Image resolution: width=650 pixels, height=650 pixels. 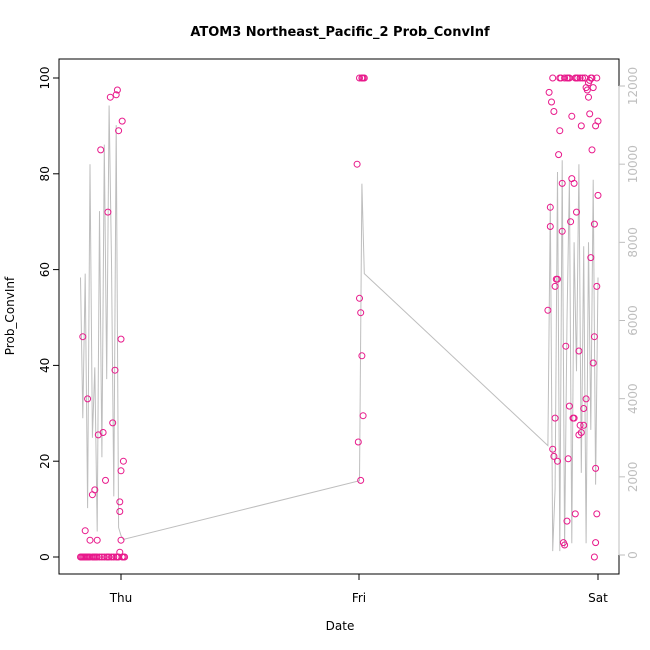 What do you see at coordinates (633, 320) in the screenshot?
I see `y2-tick-label: 6000` at bounding box center [633, 320].